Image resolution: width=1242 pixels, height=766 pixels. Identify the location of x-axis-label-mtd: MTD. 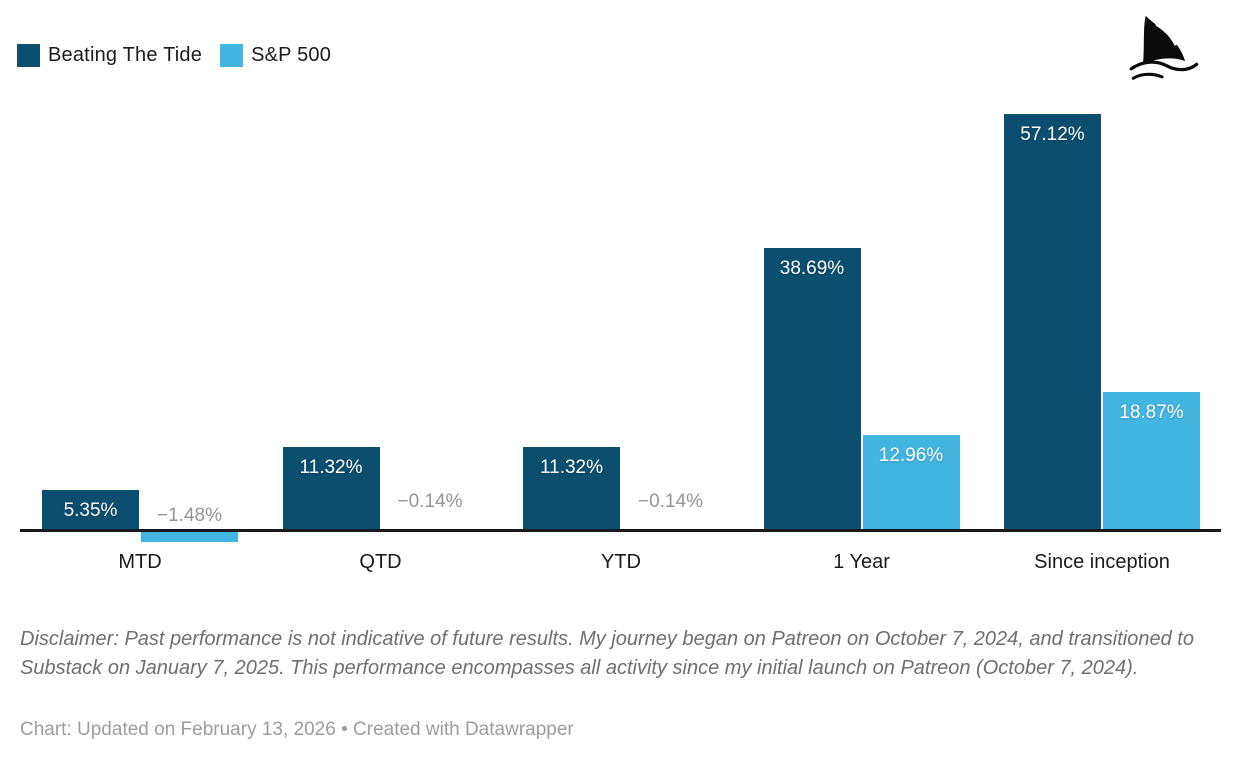
(140, 562).